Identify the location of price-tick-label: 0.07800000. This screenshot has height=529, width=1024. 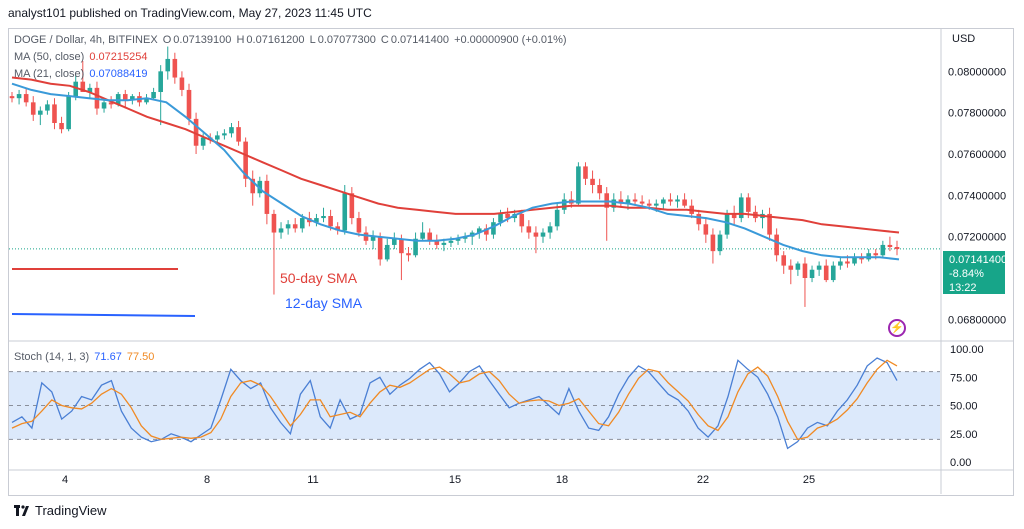
(977, 114).